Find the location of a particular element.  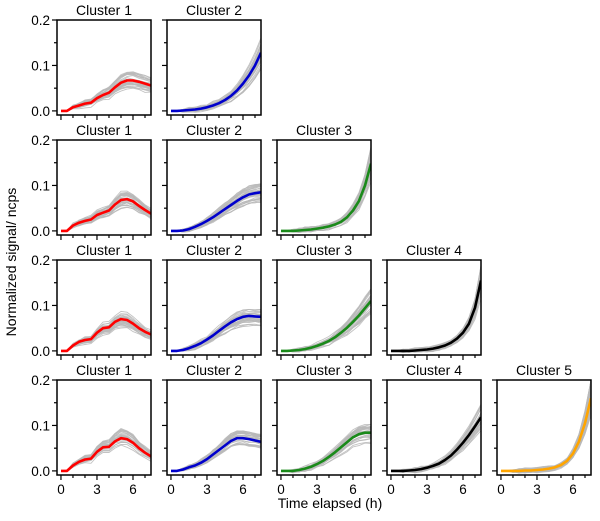

panel-4-2: Cluster 2 0 3 6 is located at coordinates (212, 429).